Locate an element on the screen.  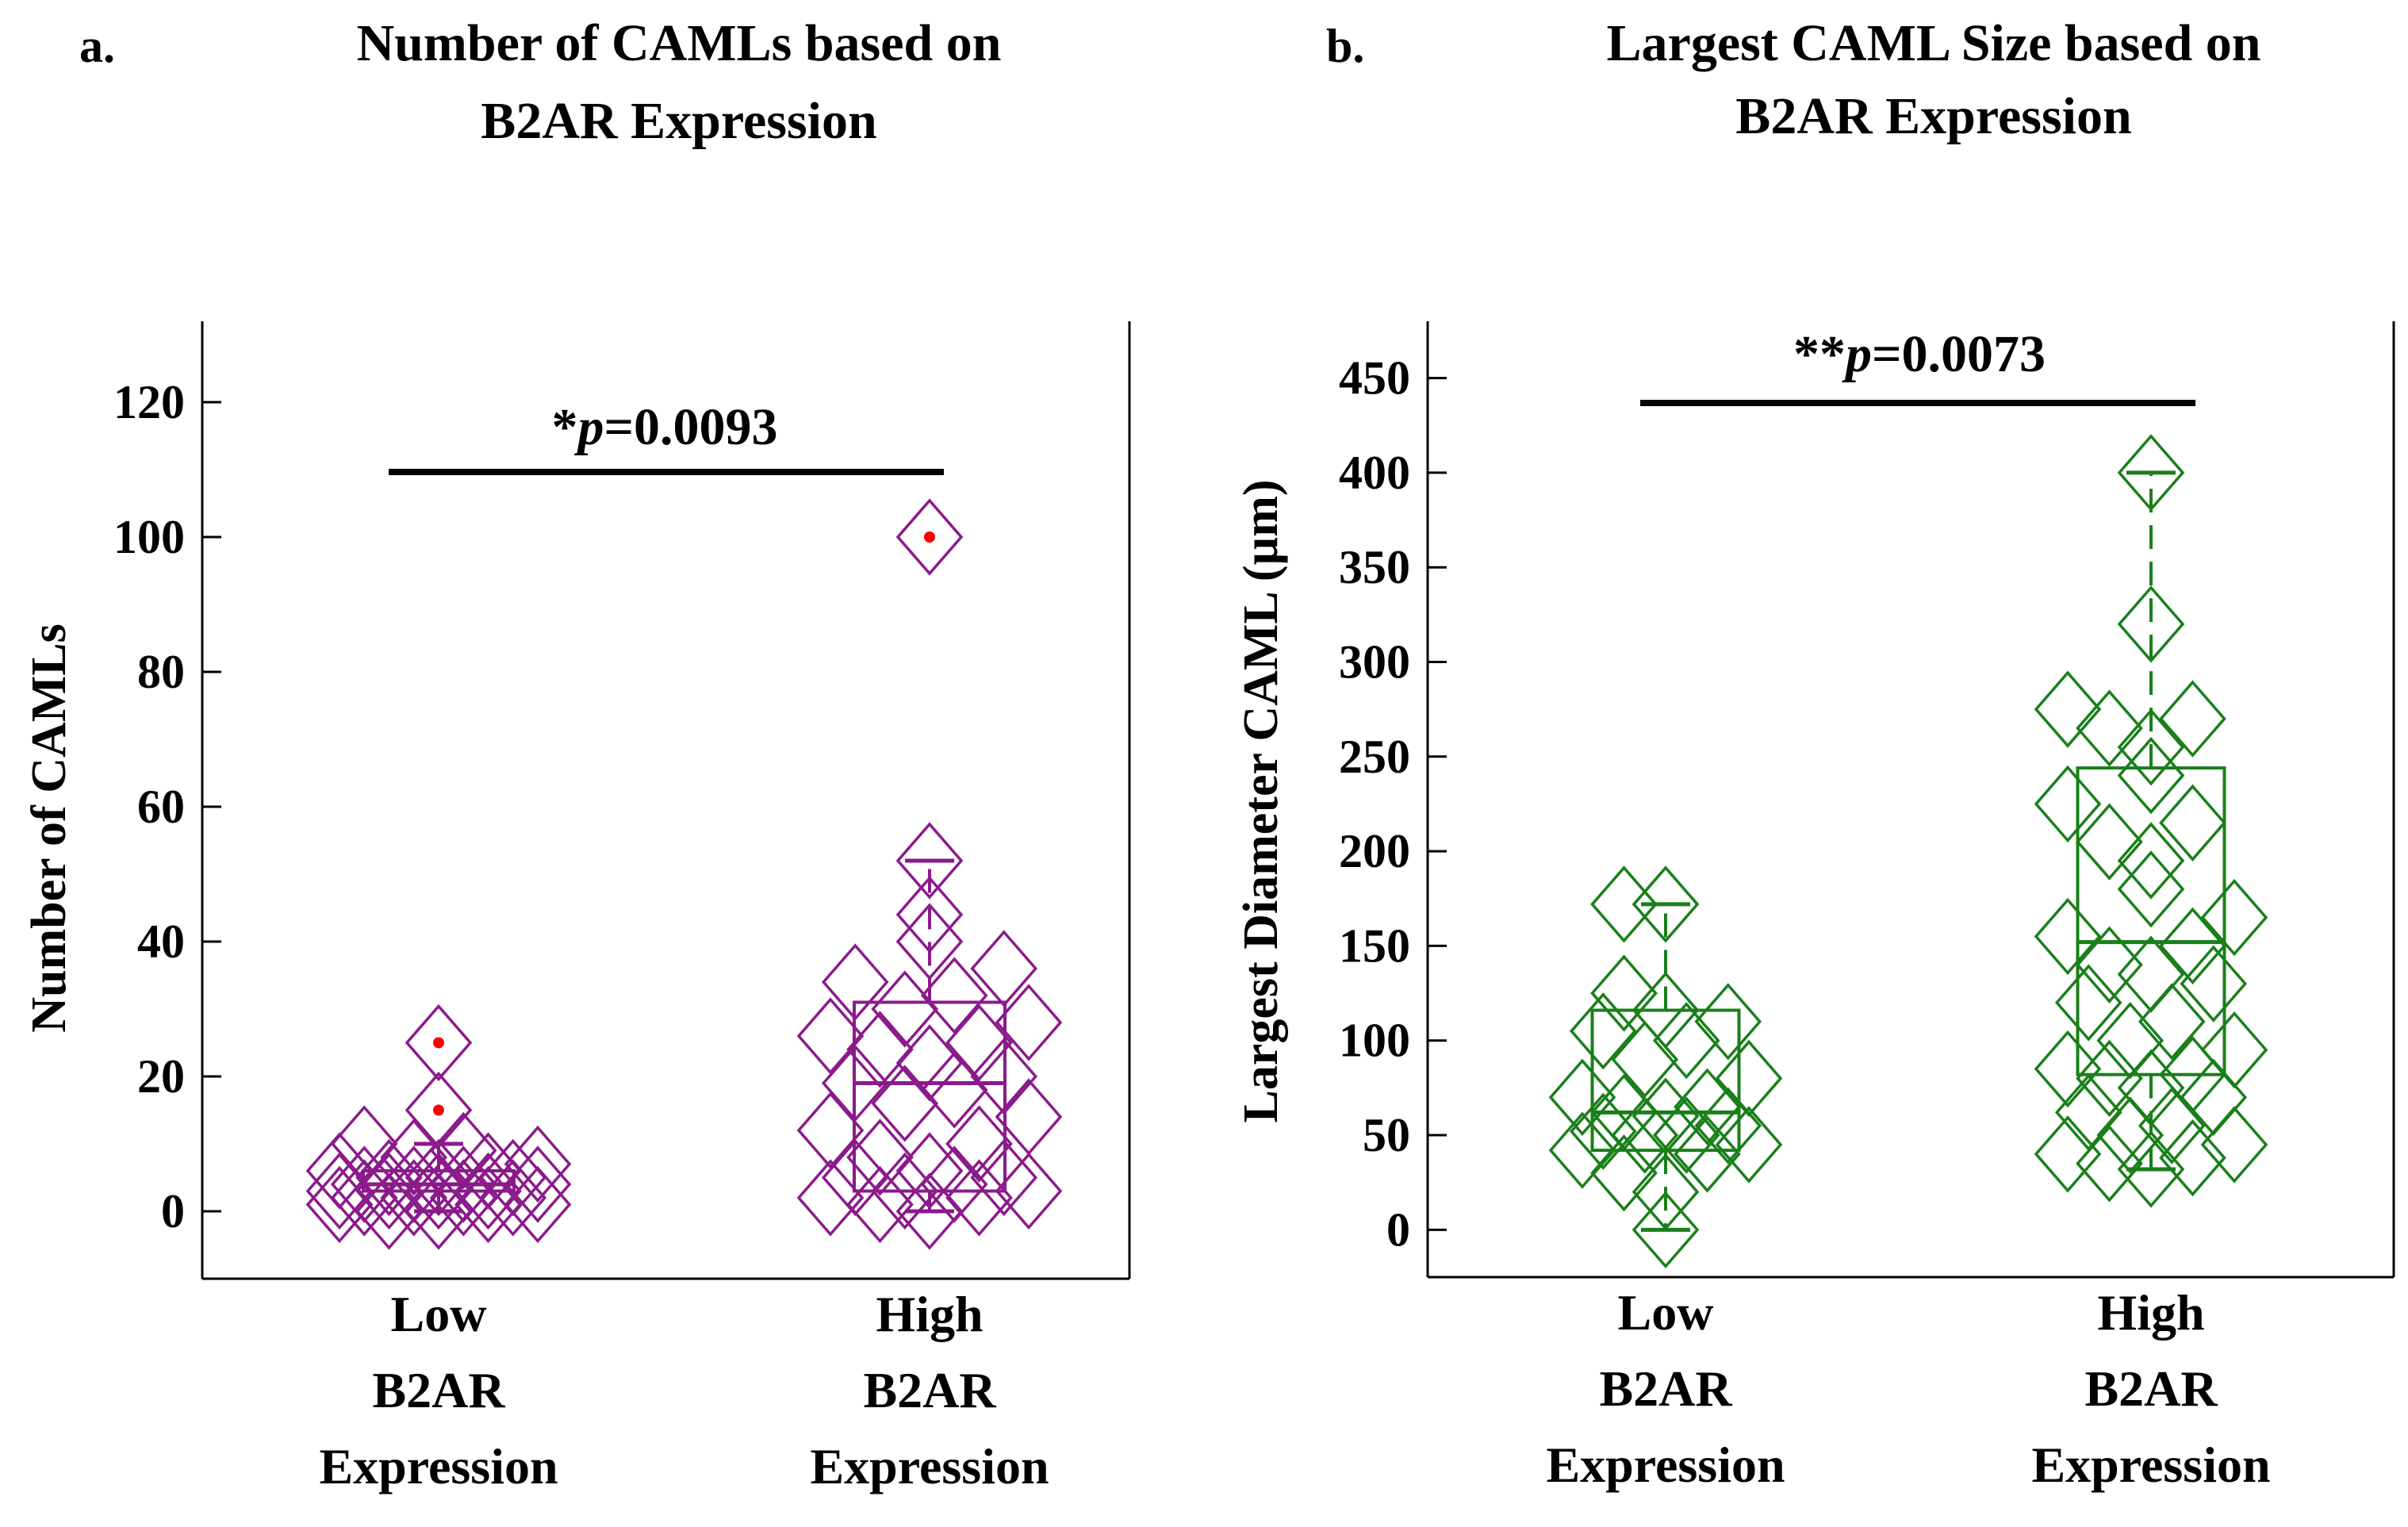
y-tick-label: 150 is located at coordinates (1374, 945).